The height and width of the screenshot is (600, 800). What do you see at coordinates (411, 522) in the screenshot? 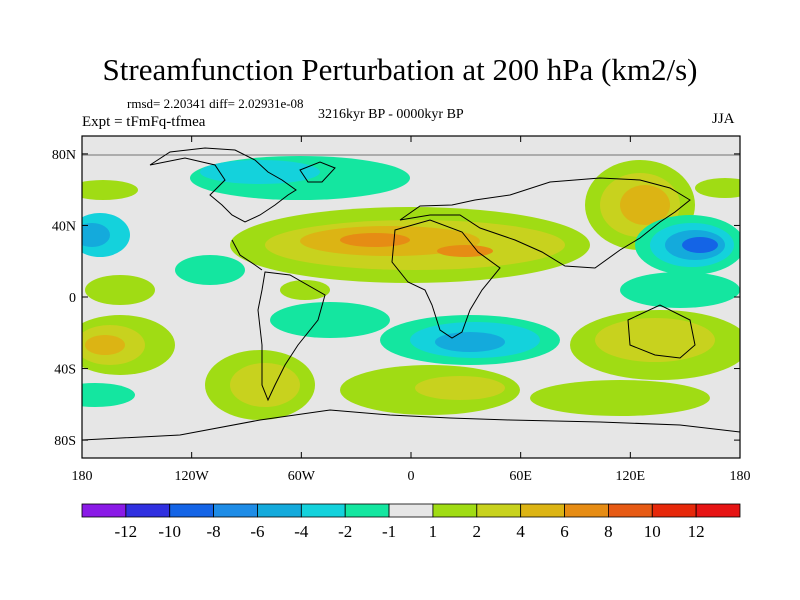
I see `colorbar: -12 -10 -8 -6 -4 -2 -1 1 2 4 6 8 10 12` at bounding box center [411, 522].